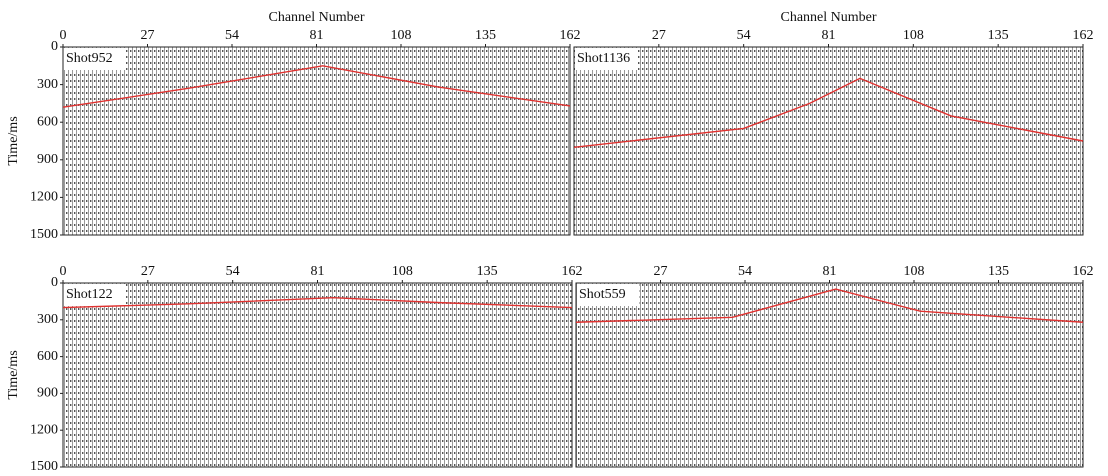 This screenshot has height=476, width=1108. What do you see at coordinates (602, 294) in the screenshot?
I see `panel-title: Shot559` at bounding box center [602, 294].